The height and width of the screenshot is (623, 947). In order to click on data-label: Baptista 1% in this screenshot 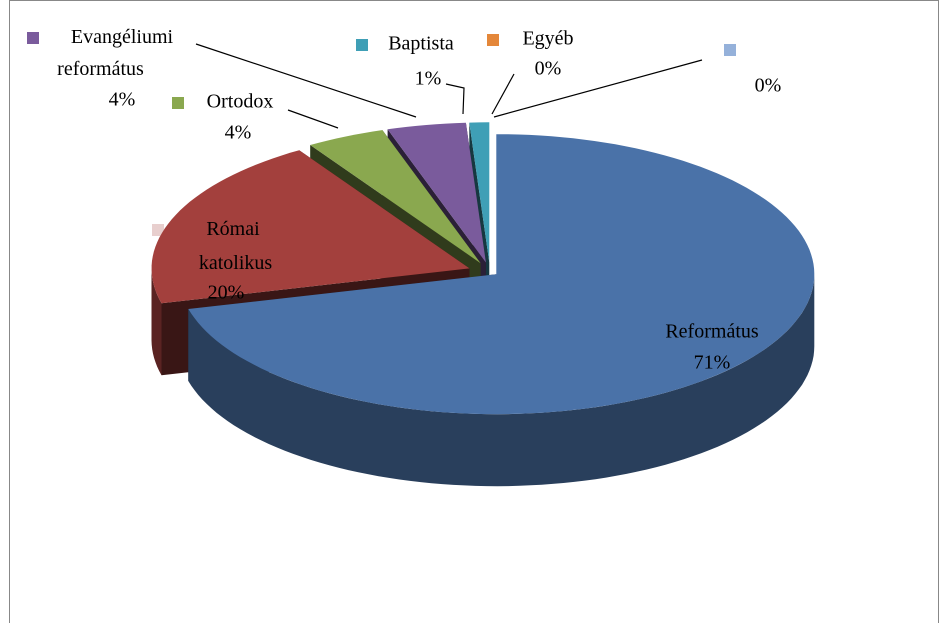, I will do `click(410, 74)`.